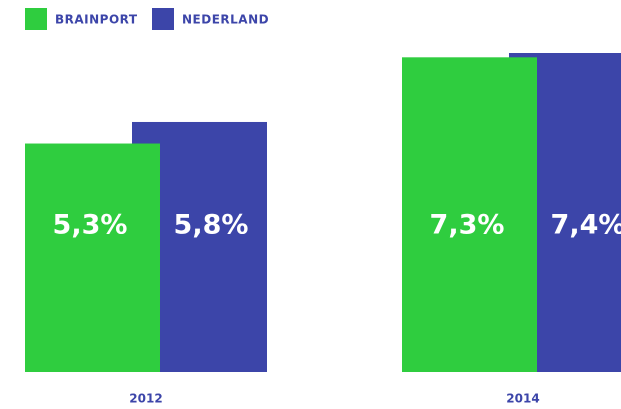 The width and height of the screenshot is (621, 409). What do you see at coordinates (467, 225) in the screenshot?
I see `value-label: 7,3%` at bounding box center [467, 225].